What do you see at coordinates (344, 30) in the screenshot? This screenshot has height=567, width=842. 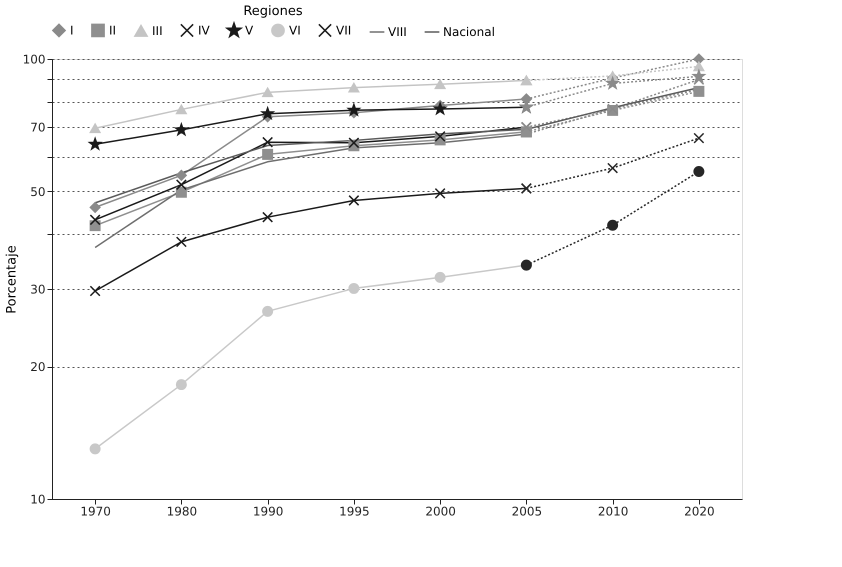 I see `legend-label: VII` at bounding box center [344, 30].